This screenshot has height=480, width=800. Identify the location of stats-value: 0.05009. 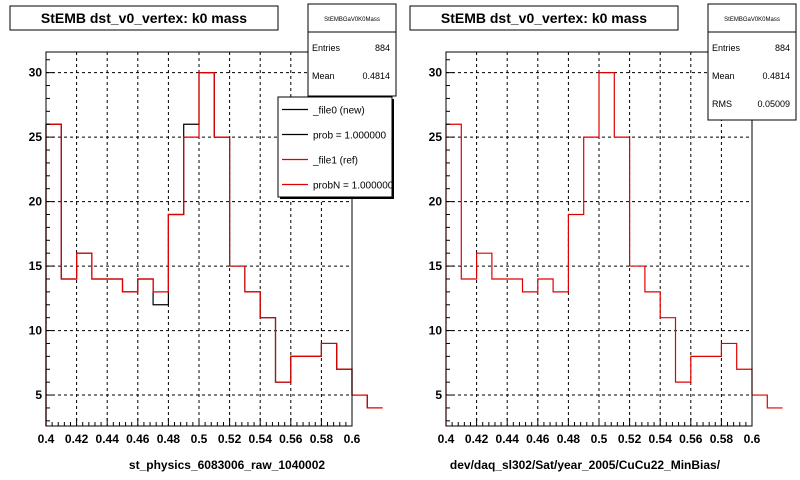
(773, 104).